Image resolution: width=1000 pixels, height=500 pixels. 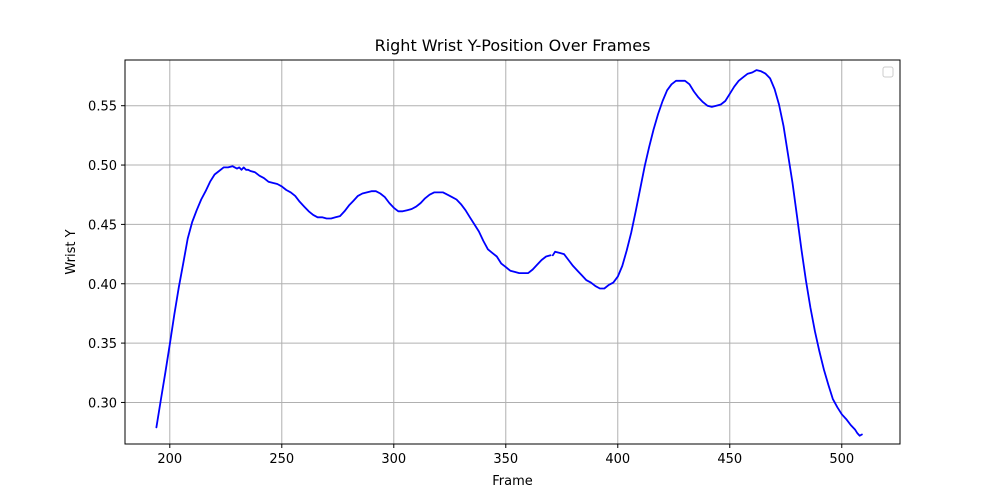 I want to click on x-tick-label: 300, so click(x=393, y=459).